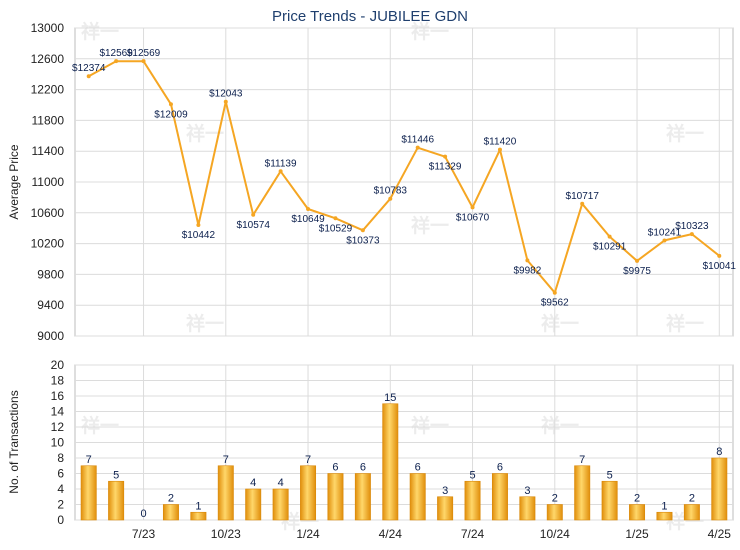 The width and height of the screenshot is (740, 550). What do you see at coordinates (445, 167) in the screenshot?
I see `price-data-label: $11329` at bounding box center [445, 167].